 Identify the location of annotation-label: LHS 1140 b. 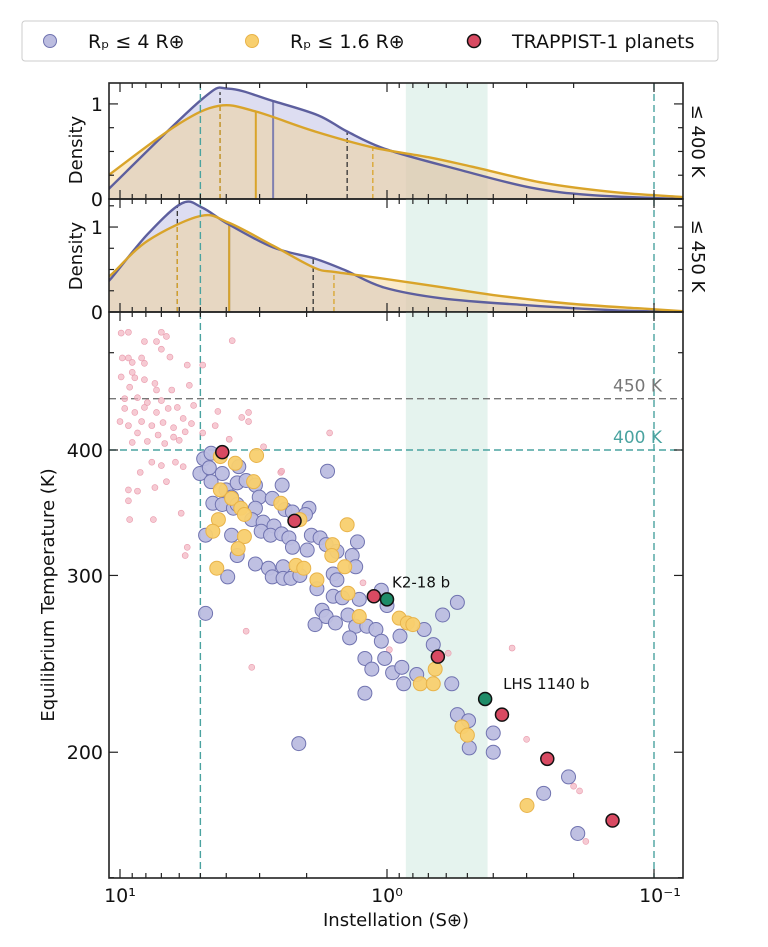
(546, 684).